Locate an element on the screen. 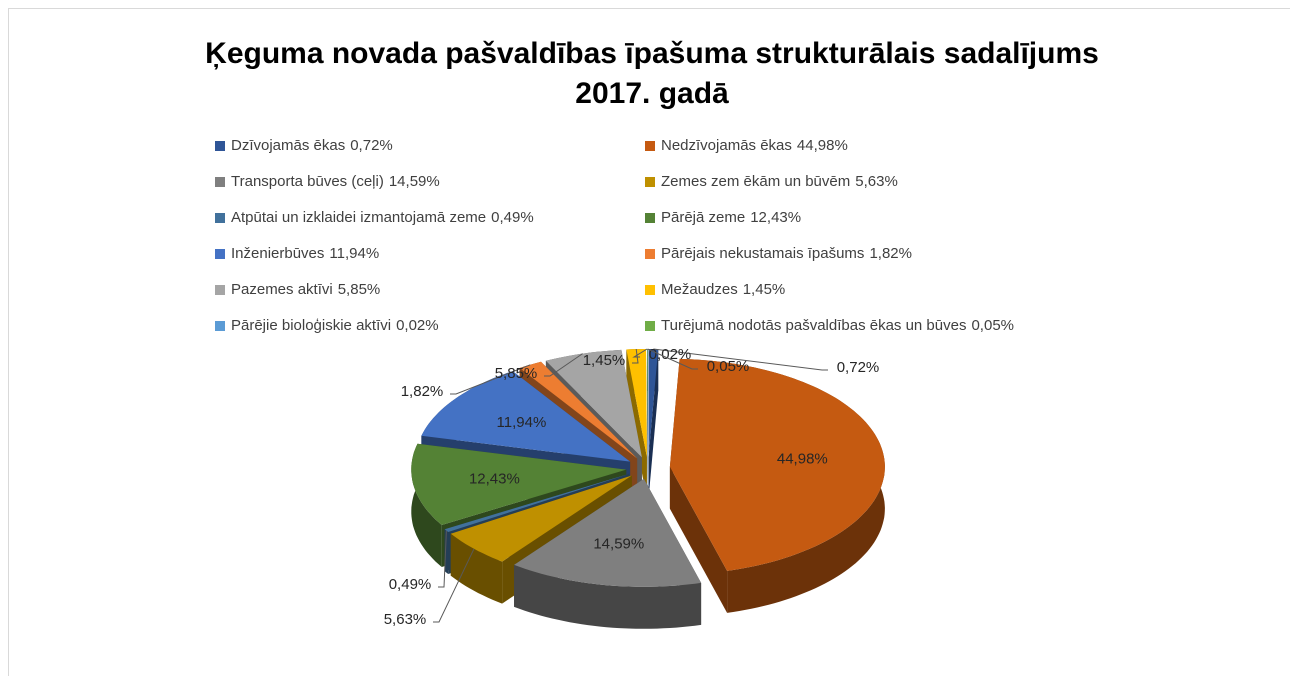  legend-entry: Mežaudzes 1,45% is located at coordinates (723, 289).